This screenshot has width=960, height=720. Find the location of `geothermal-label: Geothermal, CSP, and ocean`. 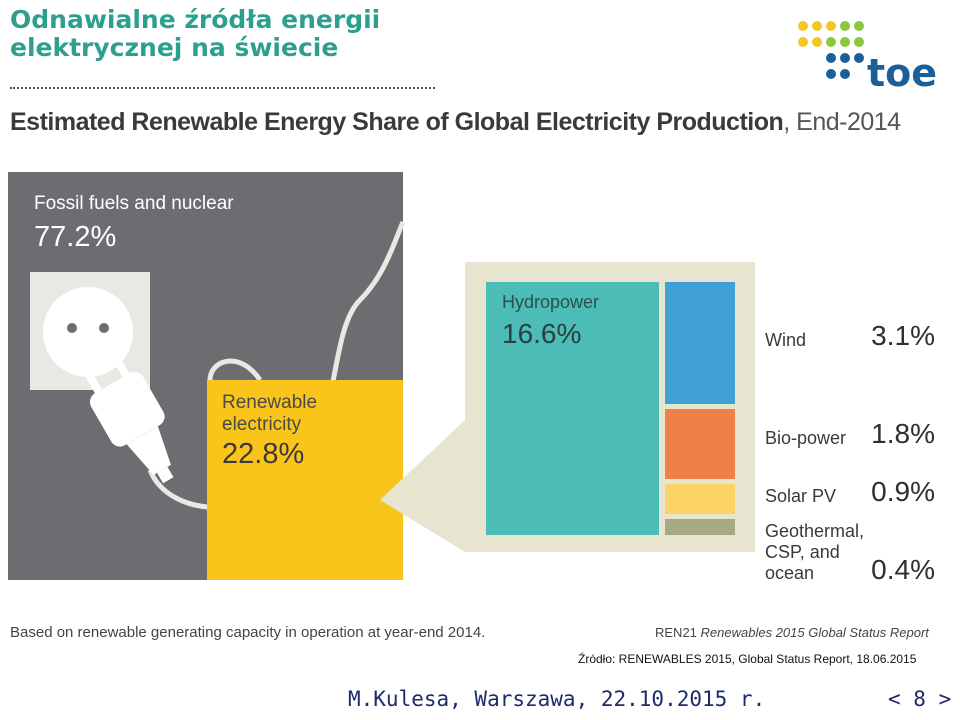

geothermal-label: Geothermal, CSP, and ocean is located at coordinates (814, 552).